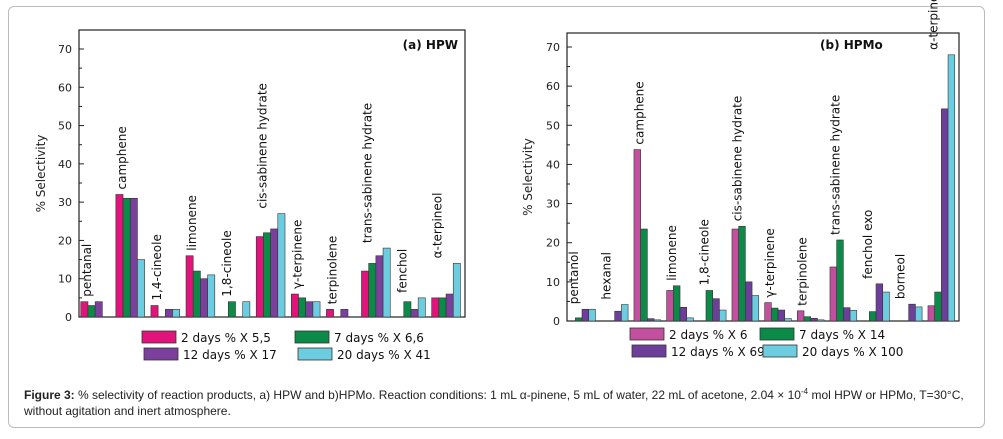  I want to click on category-label: hexanal, so click(607, 276).